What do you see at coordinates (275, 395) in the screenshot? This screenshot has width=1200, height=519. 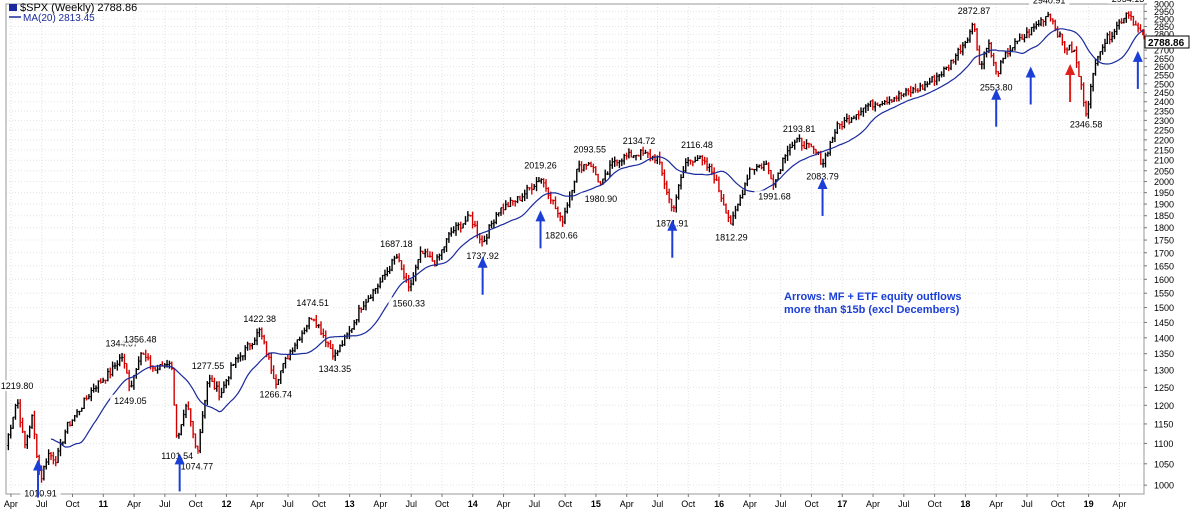 I see `value-label: 1266.74` at bounding box center [275, 395].